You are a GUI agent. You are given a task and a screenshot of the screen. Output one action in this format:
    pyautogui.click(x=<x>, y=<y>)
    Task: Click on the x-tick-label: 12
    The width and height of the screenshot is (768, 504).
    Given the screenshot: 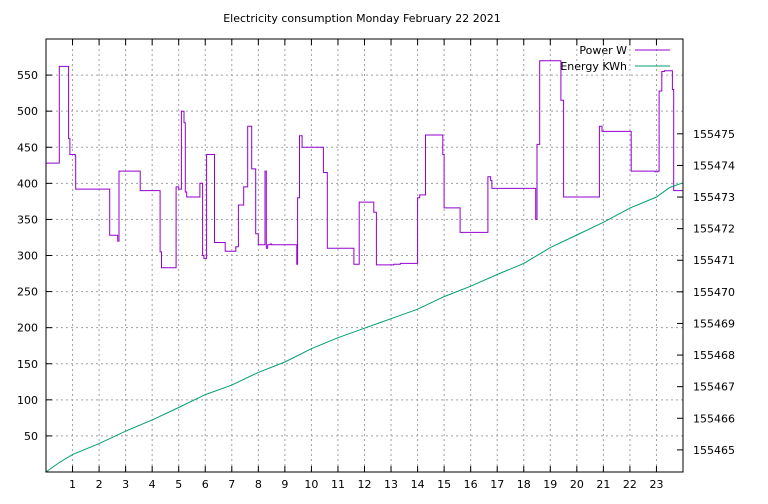 What is the action you would take?
    pyautogui.click(x=365, y=484)
    